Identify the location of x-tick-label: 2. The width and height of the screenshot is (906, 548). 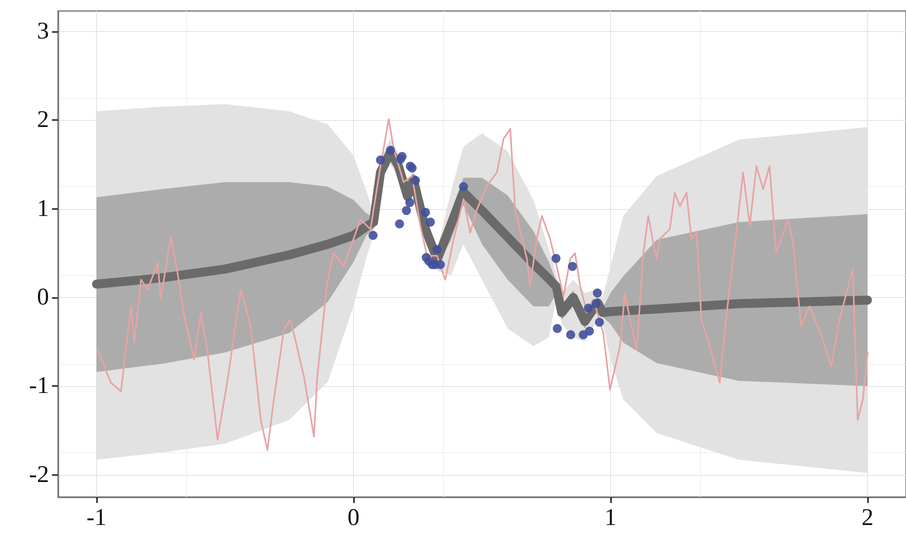
(867, 518).